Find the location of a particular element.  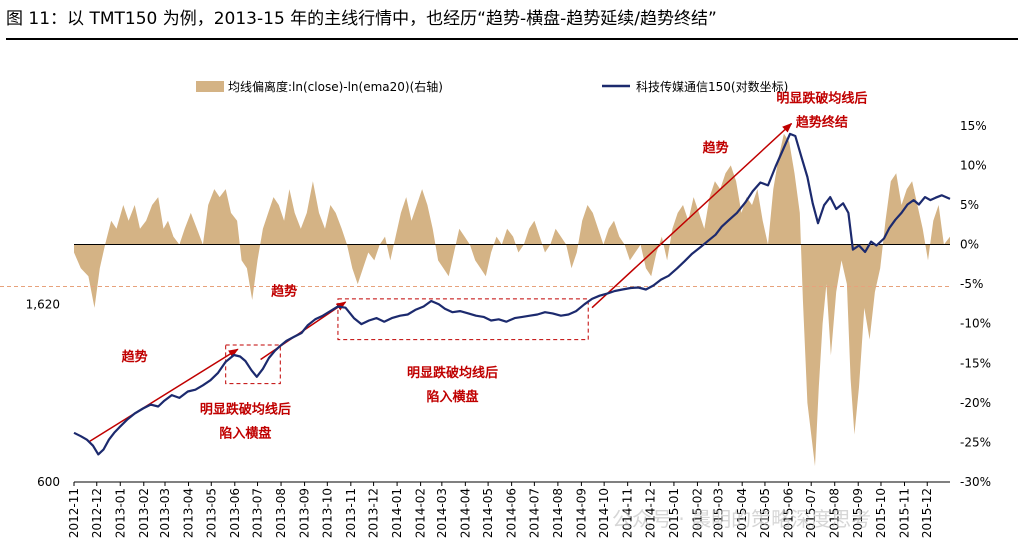

x-tick-label: 2013-06 is located at coordinates (235, 513).